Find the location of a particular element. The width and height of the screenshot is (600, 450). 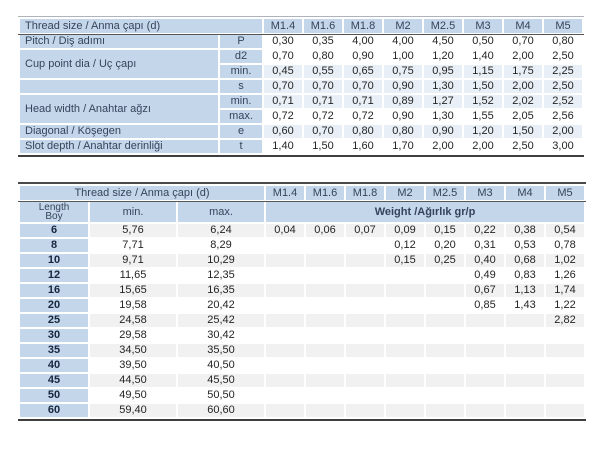

spec-row-subcode: s is located at coordinates (241, 86).